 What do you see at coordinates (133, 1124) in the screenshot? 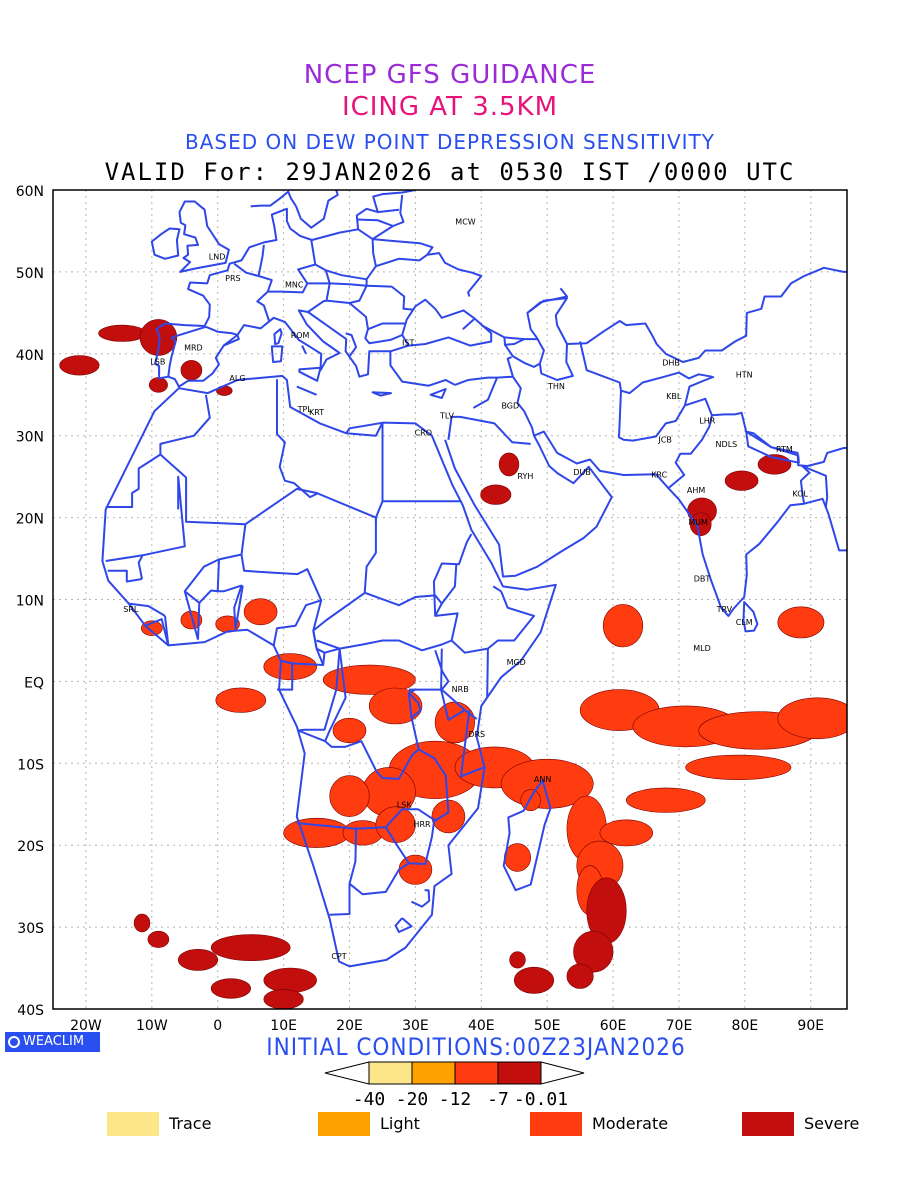
I see `legend-swatch-trace` at bounding box center [133, 1124].